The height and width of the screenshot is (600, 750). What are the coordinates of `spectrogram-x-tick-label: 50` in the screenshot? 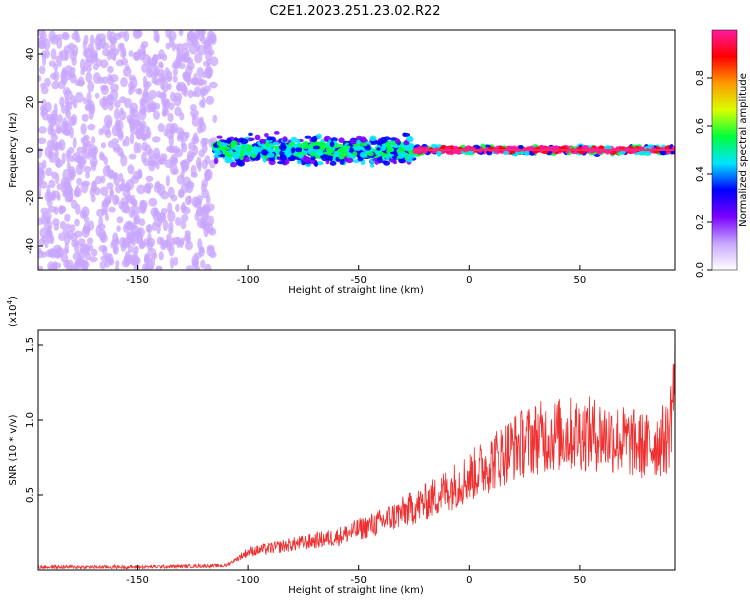 It's located at (580, 280).